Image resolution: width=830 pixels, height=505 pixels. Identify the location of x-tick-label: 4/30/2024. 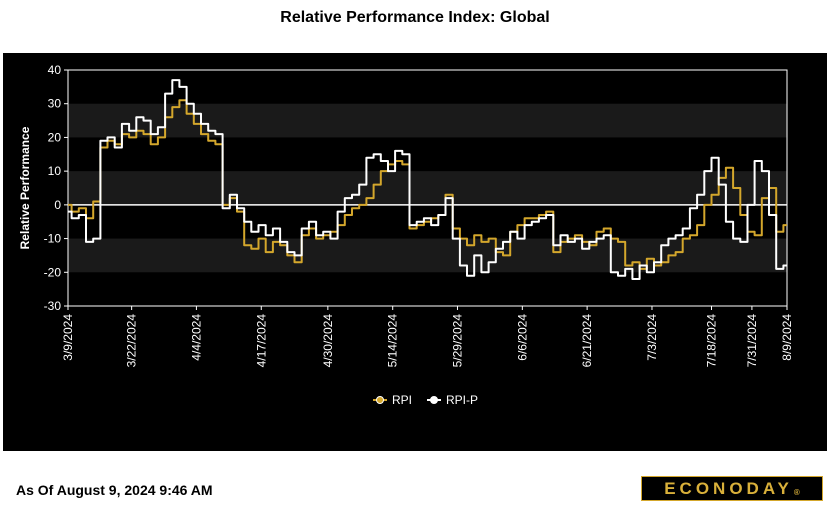
(328, 341).